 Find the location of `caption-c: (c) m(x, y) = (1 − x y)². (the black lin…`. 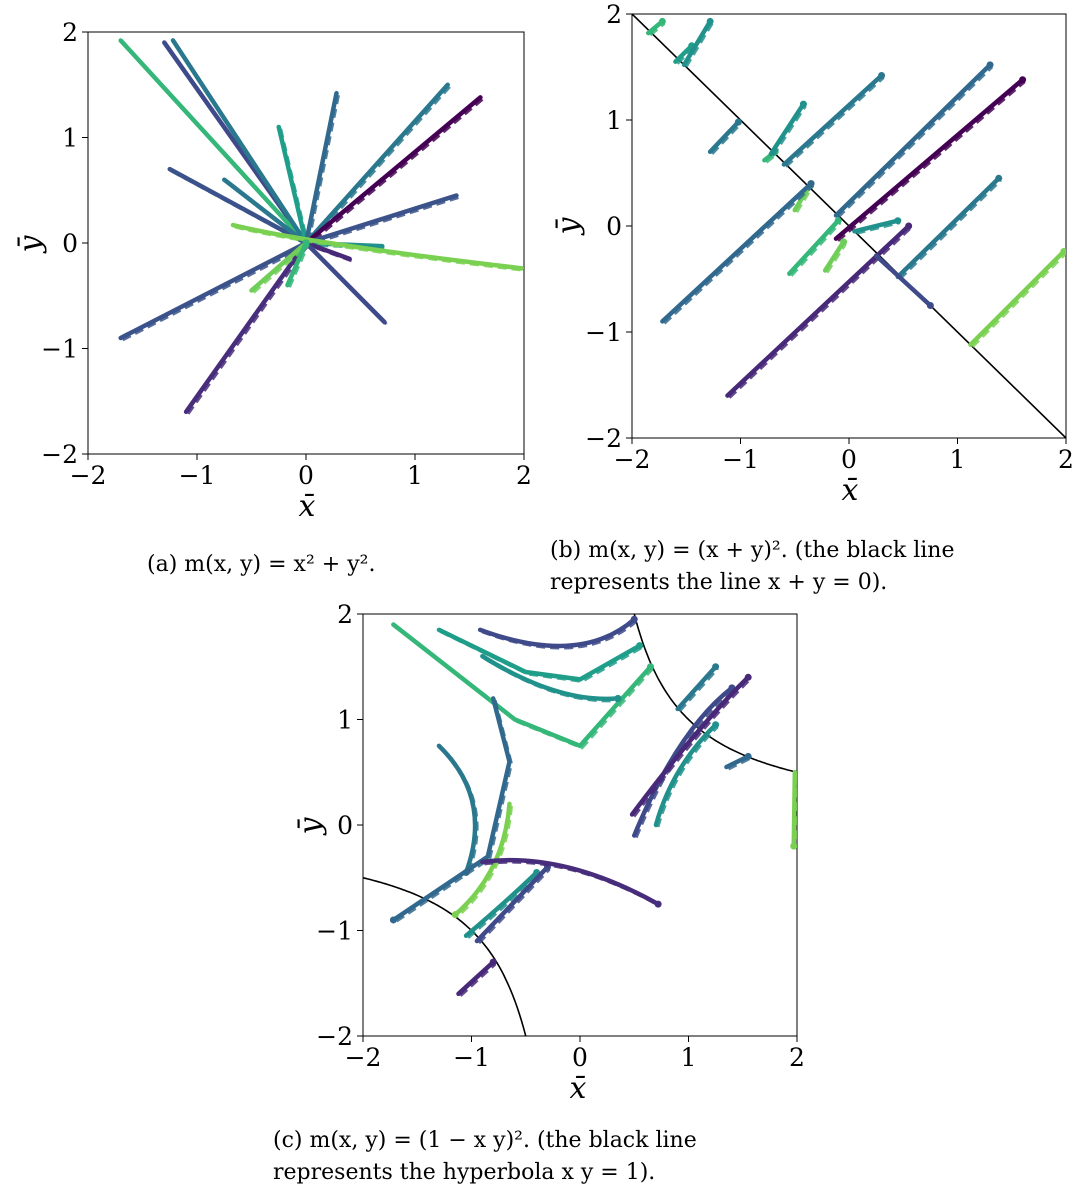

caption-c: (c) m(x, y) = (1 − x y)². (the black lin… is located at coordinates (485, 1156).